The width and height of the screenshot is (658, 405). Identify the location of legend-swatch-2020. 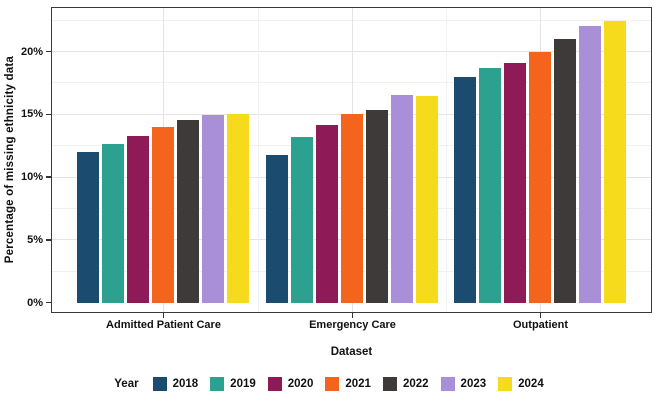
(274, 384).